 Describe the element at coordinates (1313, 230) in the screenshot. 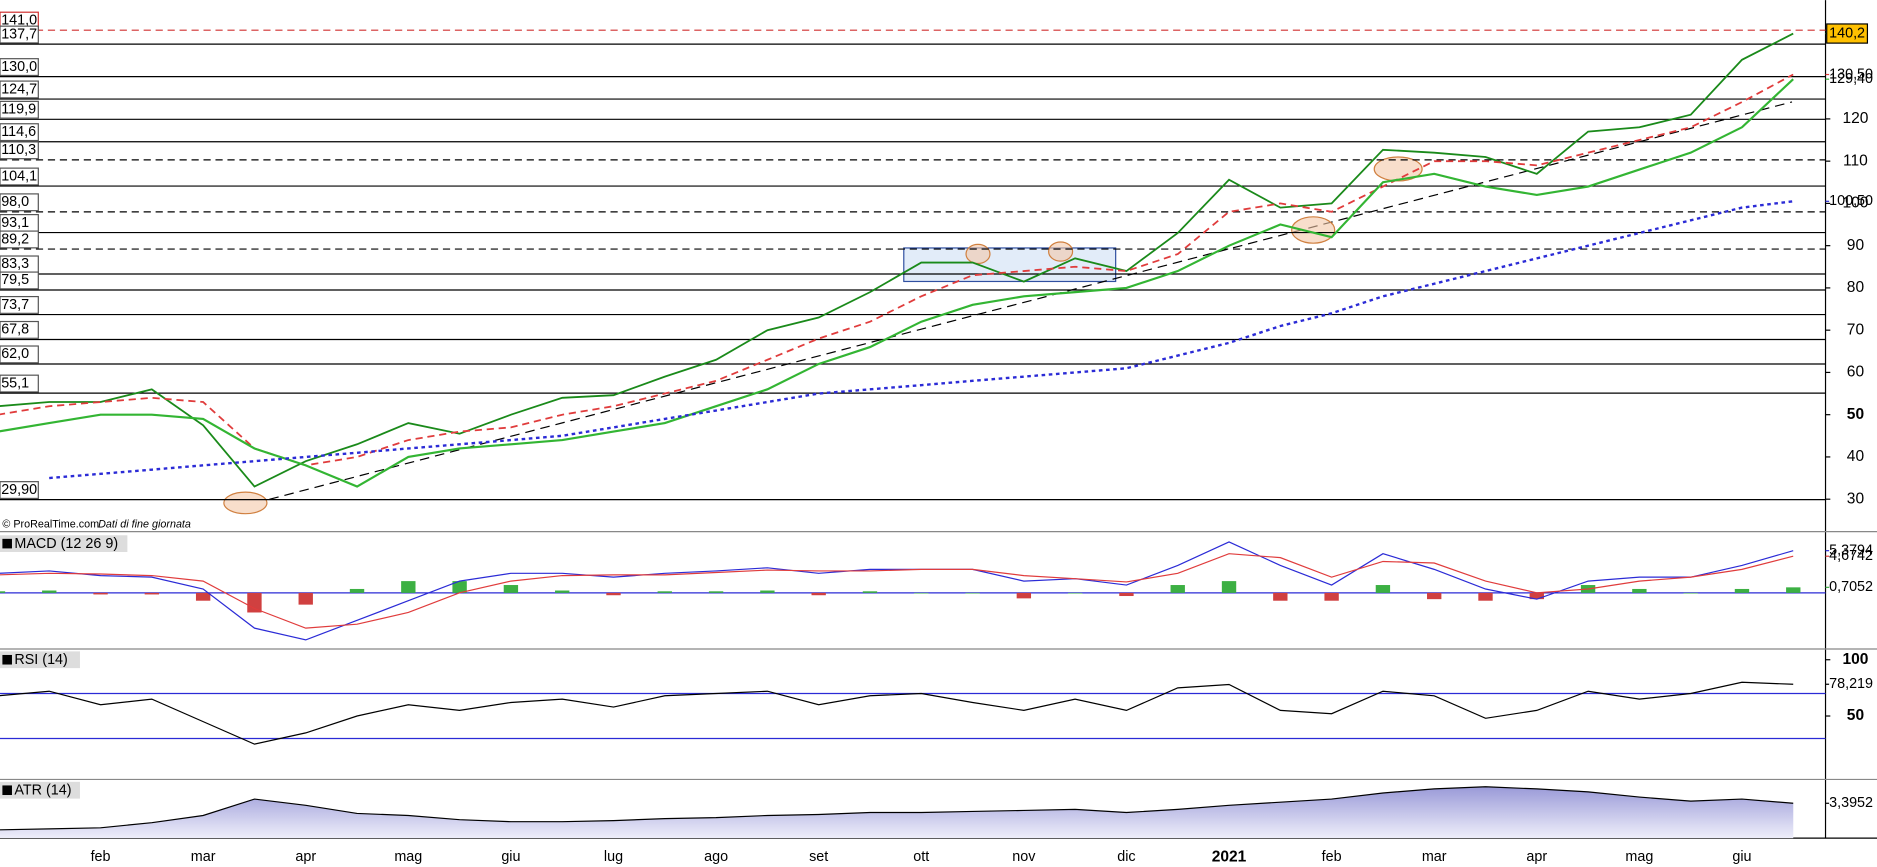

I see `highlight` at that location.